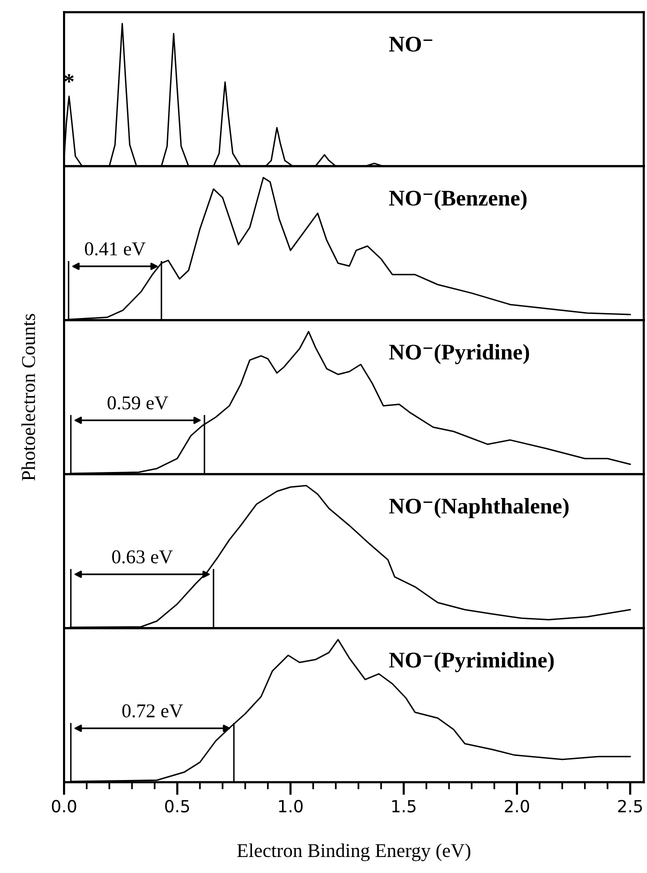  Describe the element at coordinates (353, 852) in the screenshot. I see `x-axis-title: Electron Binding Energy (eV)` at that location.